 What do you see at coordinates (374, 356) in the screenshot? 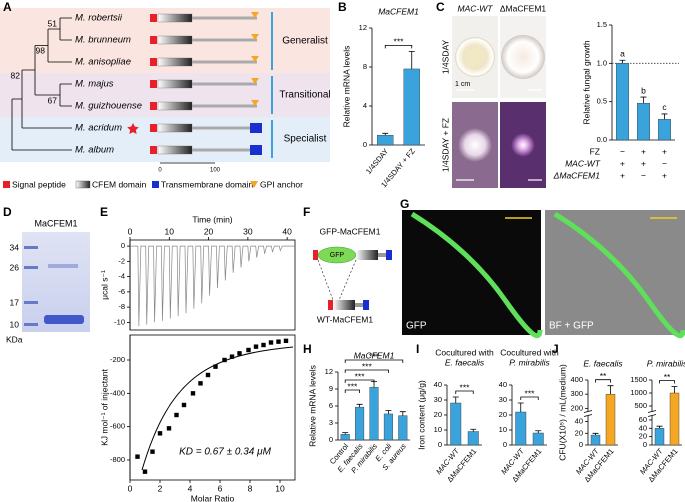
I see `significance: ***` at bounding box center [374, 356].